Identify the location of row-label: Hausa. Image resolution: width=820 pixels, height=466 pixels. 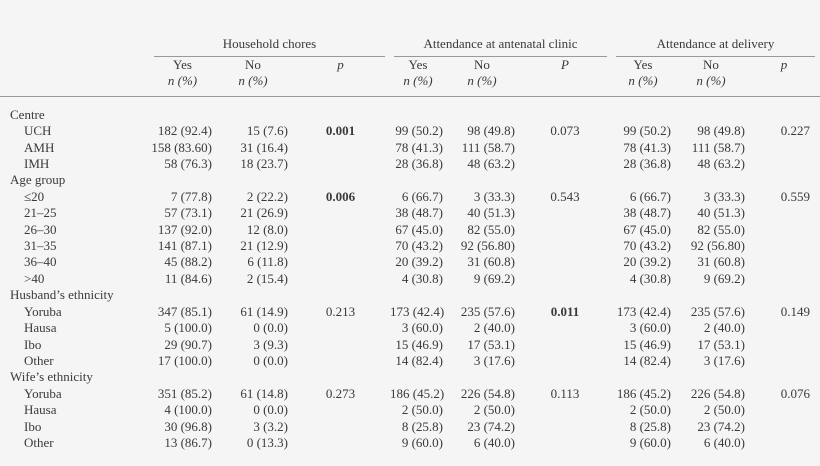
(40, 410).